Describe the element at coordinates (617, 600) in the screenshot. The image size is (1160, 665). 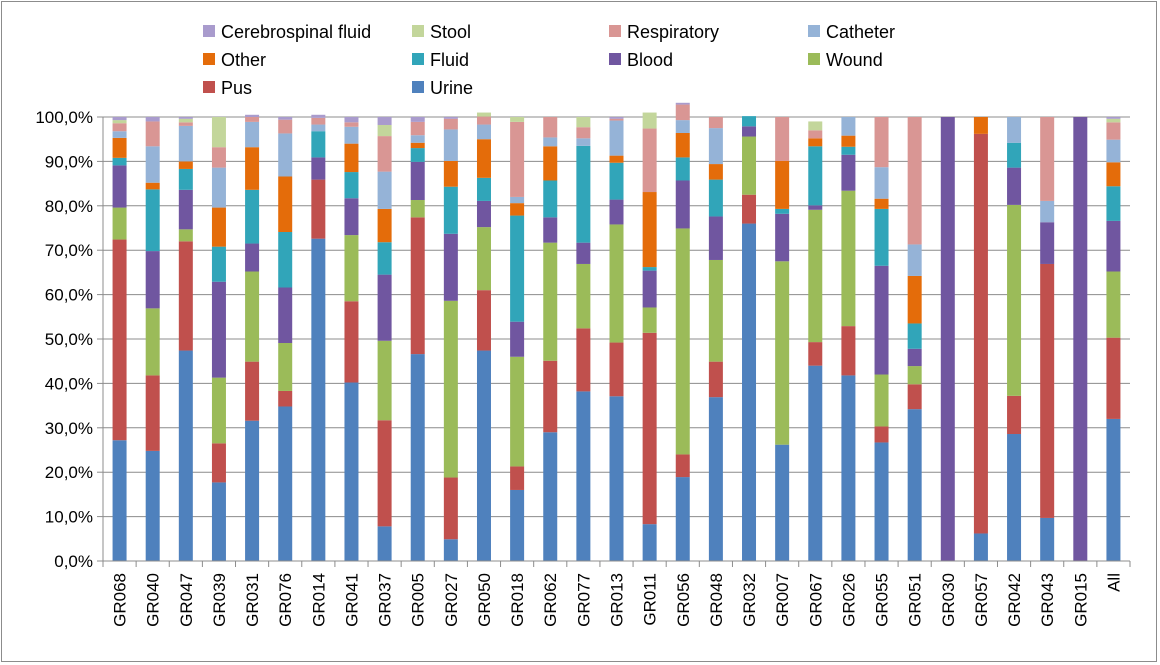
I see `x-tick-label: GR013` at that location.